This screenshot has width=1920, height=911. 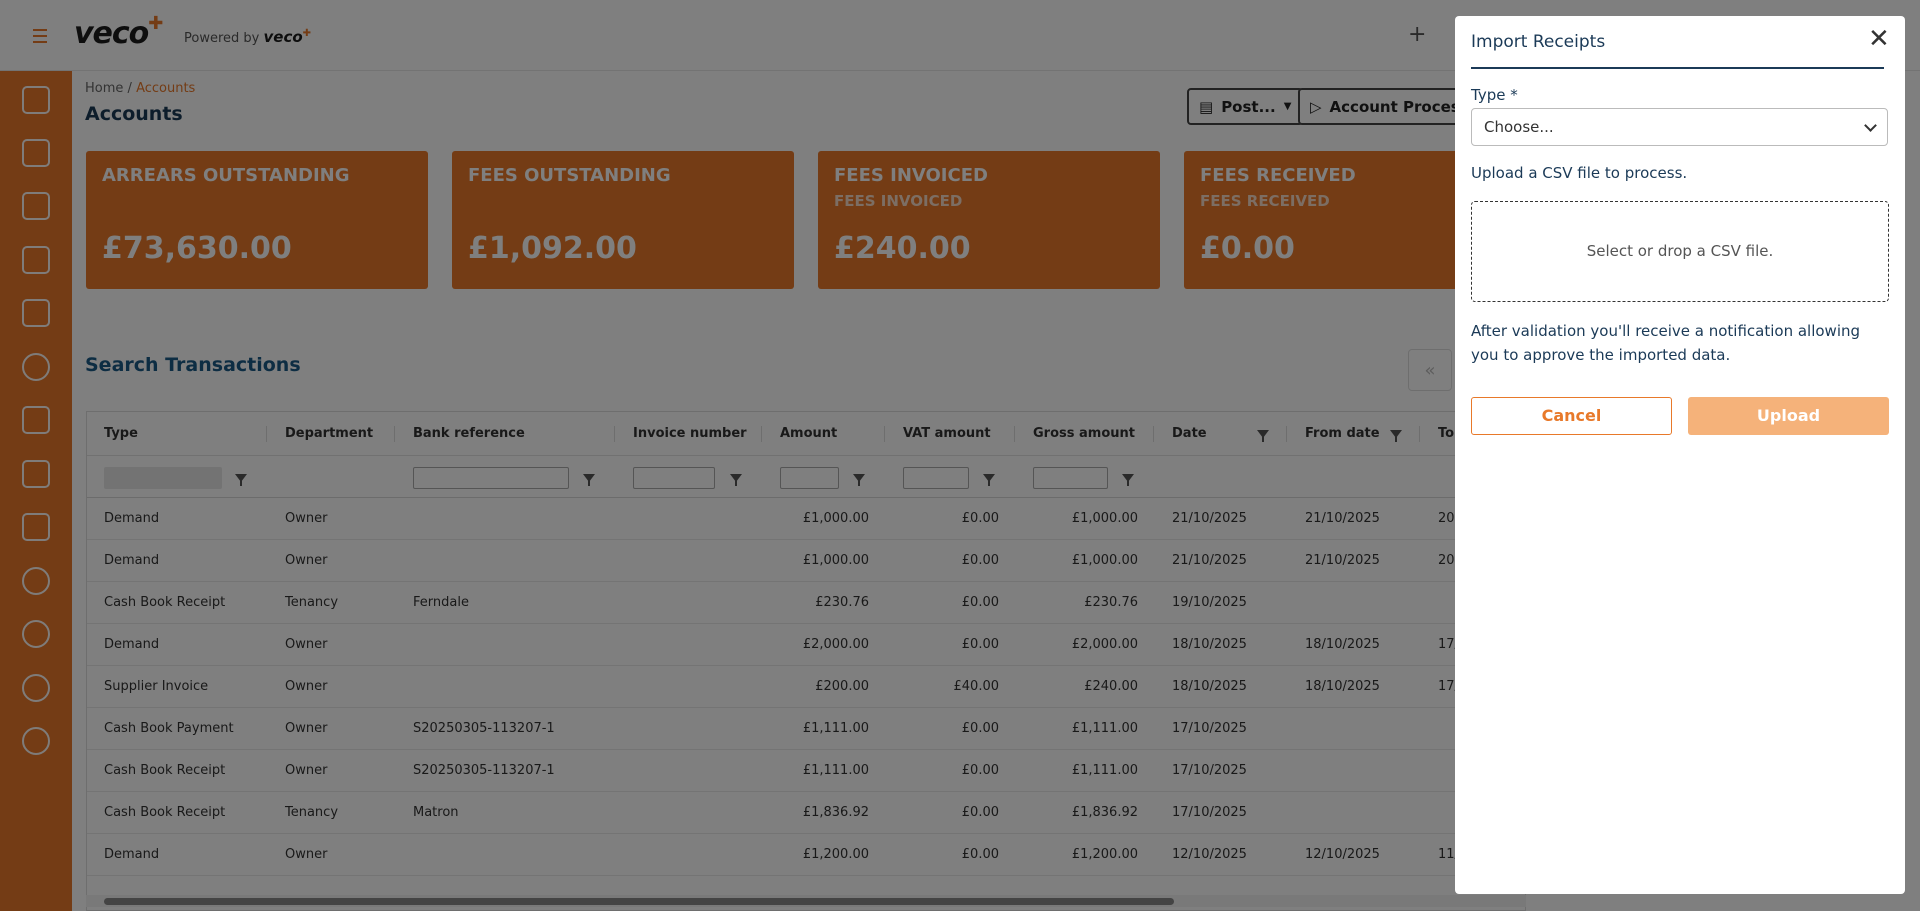 What do you see at coordinates (1870, 125) in the screenshot?
I see `chevron-down-icon` at bounding box center [1870, 125].